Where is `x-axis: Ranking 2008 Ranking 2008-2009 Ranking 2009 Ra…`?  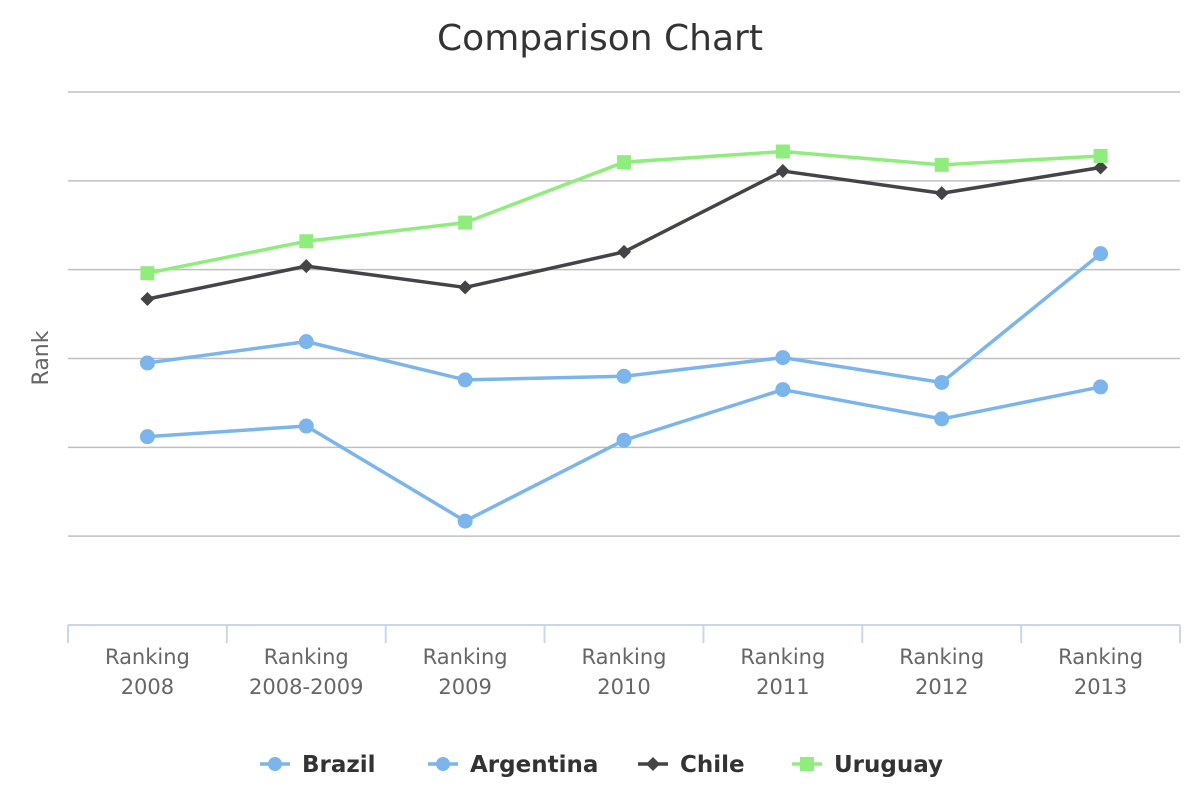
x-axis: Ranking 2008 Ranking 2008-2009 Ranking 2009 Ra… is located at coordinates (624, 661).